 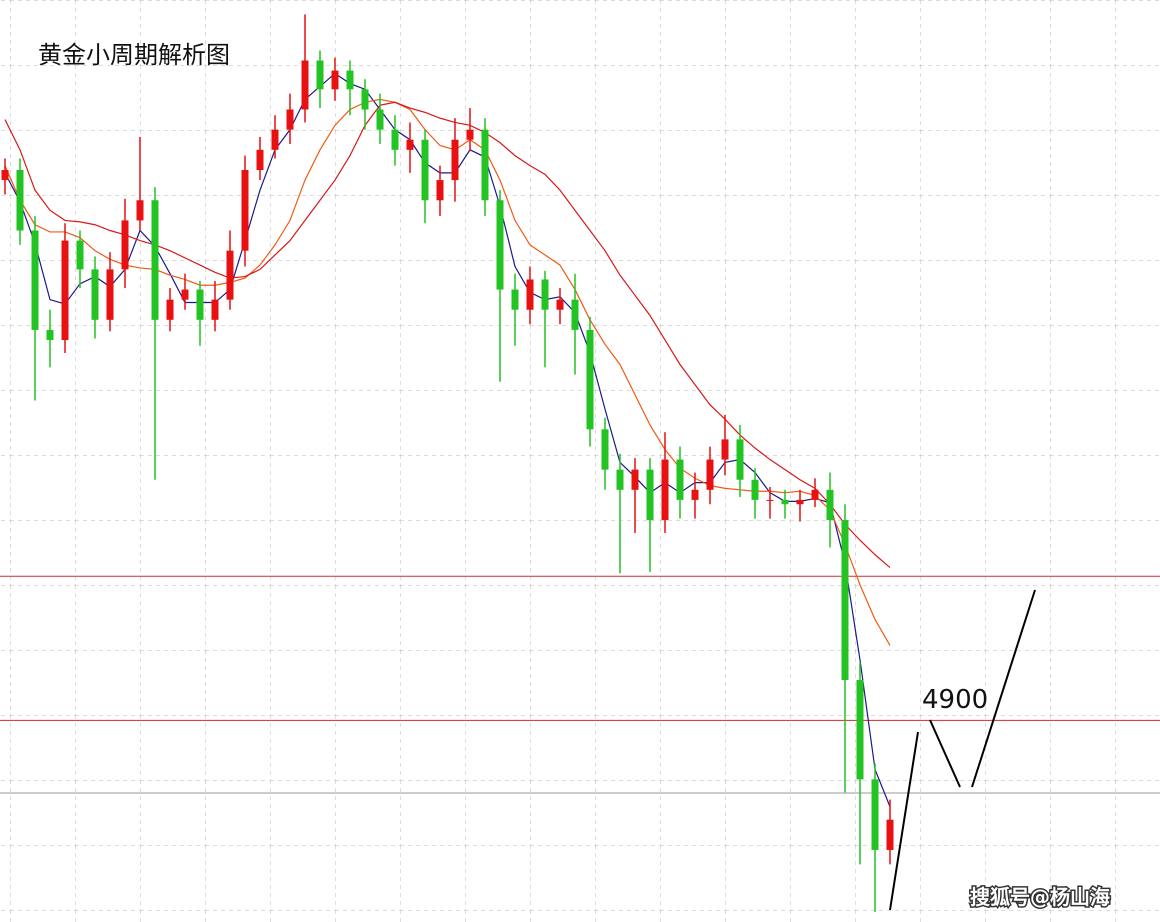 What do you see at coordinates (134, 55) in the screenshot?
I see `chart-title: 黄金小周期解析图` at bounding box center [134, 55].